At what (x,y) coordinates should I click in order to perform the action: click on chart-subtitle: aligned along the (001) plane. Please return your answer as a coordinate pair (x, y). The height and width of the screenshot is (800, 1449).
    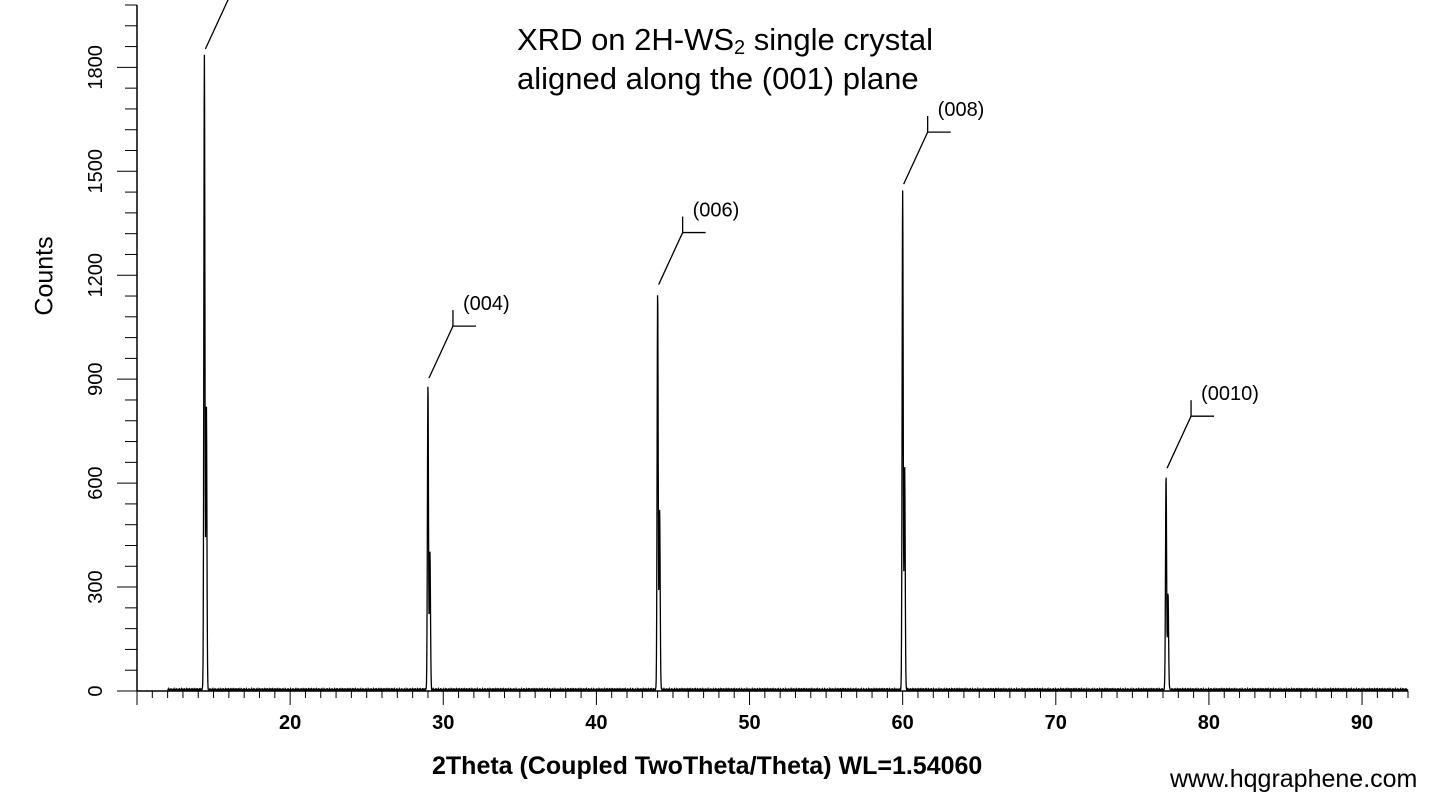
    Looking at the image, I should click on (718, 78).